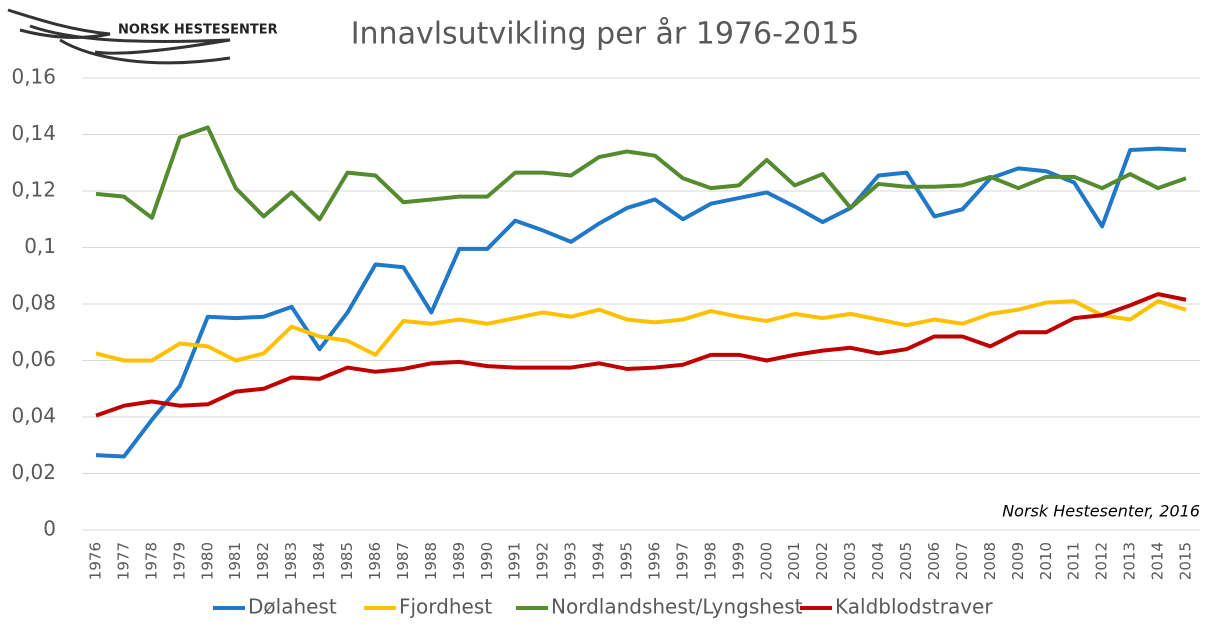 The height and width of the screenshot is (627, 1209). What do you see at coordinates (1186, 561) in the screenshot?
I see `x-tick-label: 2015` at bounding box center [1186, 561].